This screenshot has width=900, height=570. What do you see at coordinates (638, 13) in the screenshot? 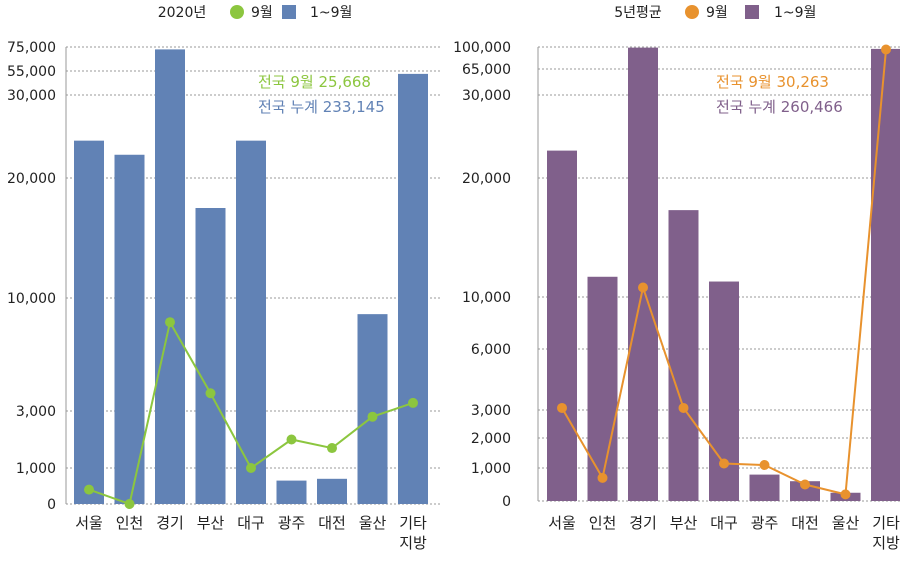
I see `chart-title: 5년평균` at bounding box center [638, 13].